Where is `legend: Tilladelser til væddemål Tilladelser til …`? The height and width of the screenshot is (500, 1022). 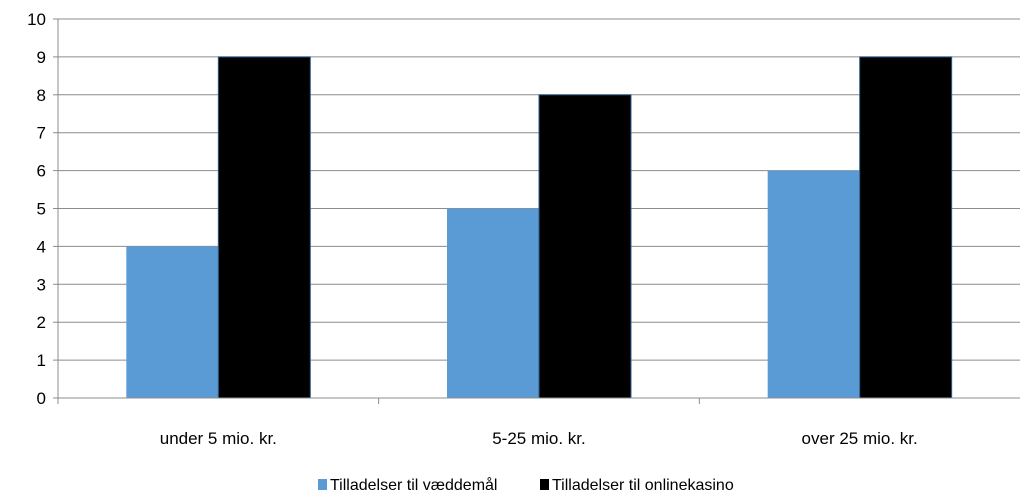 legend: Tilladelser til væddemål Tilladelser til … is located at coordinates (526, 485).